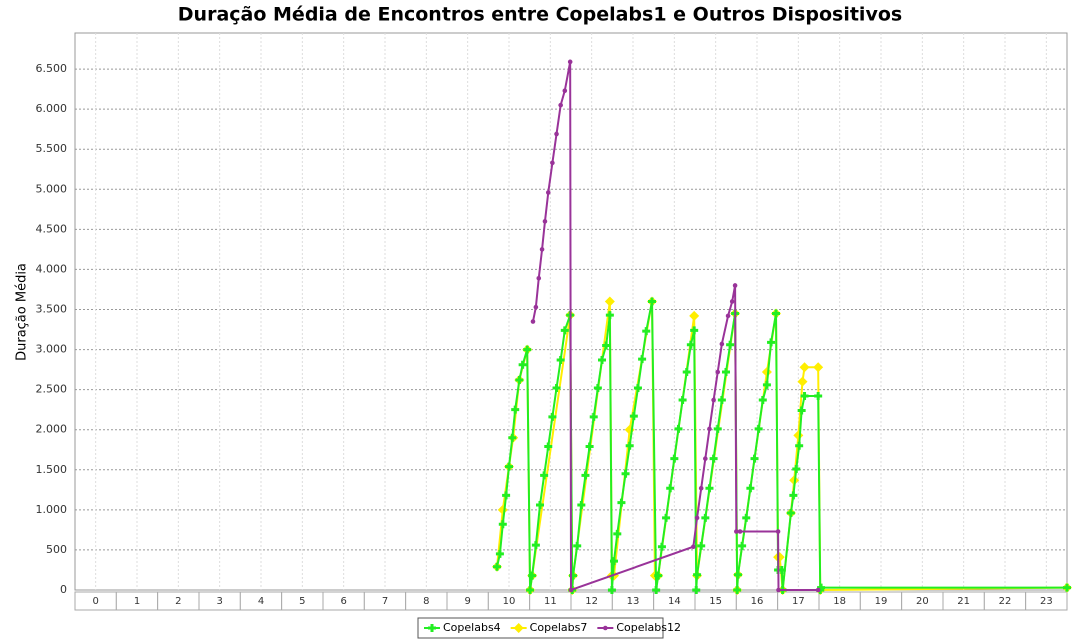 The image size is (1080, 640). Describe the element at coordinates (1046, 601) in the screenshot. I see `x-tick-box` at that location.